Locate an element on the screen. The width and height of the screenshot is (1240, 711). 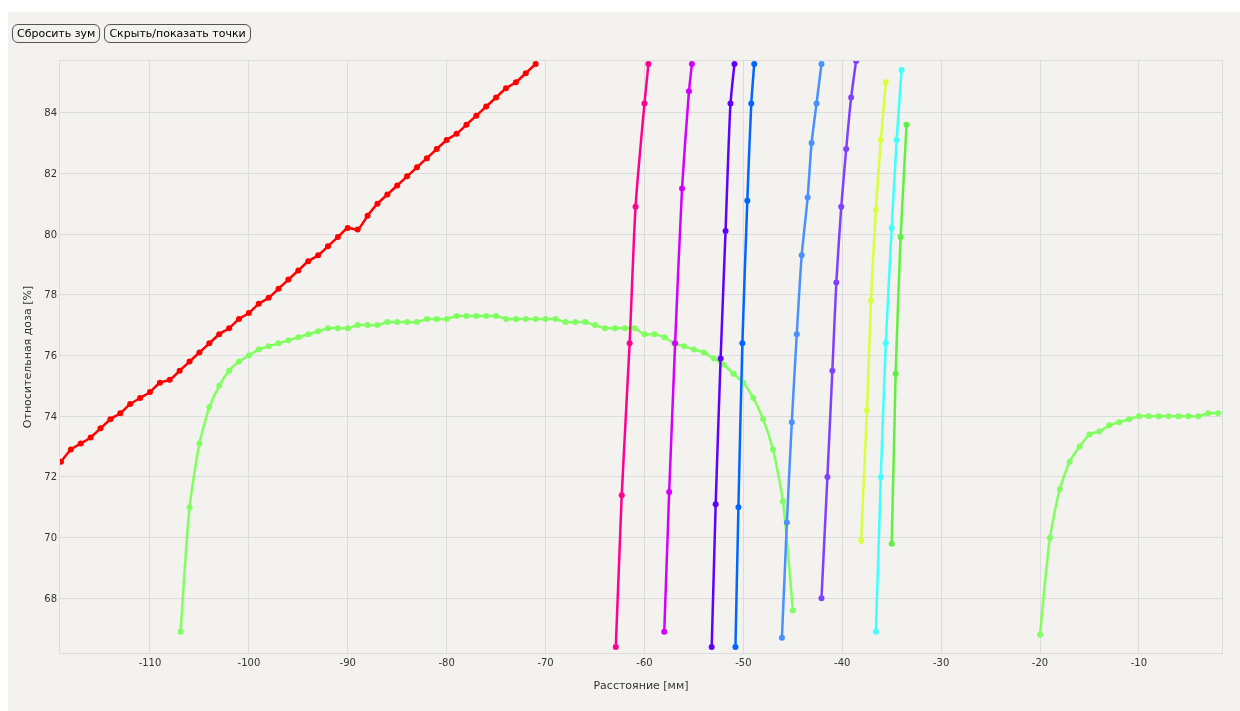
y-tick-label: 84 is located at coordinates (50, 113).